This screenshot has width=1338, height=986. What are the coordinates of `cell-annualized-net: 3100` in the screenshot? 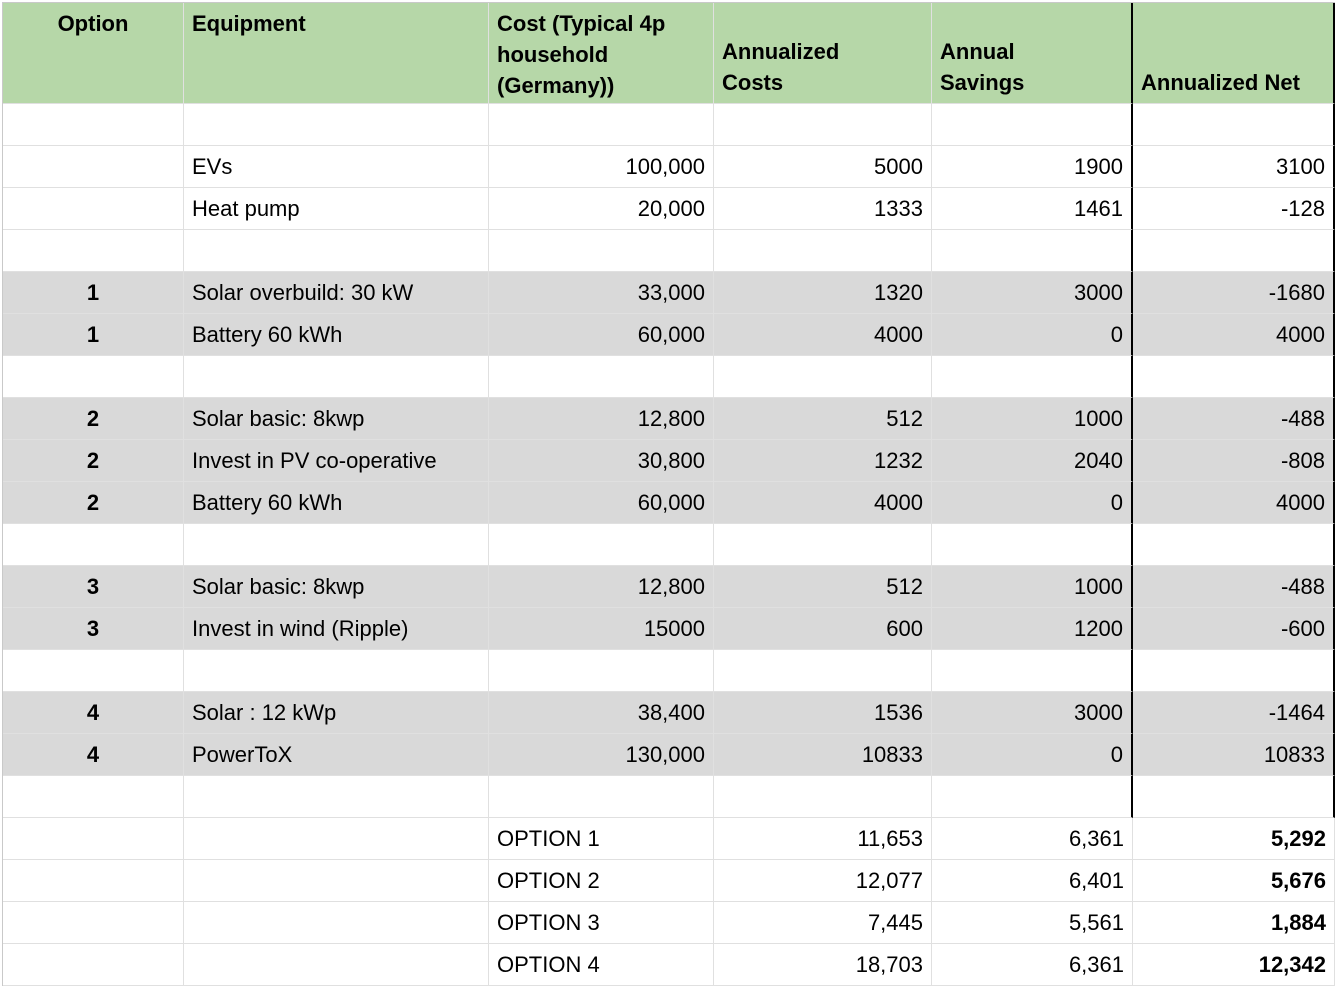 It's located at (1234, 167).